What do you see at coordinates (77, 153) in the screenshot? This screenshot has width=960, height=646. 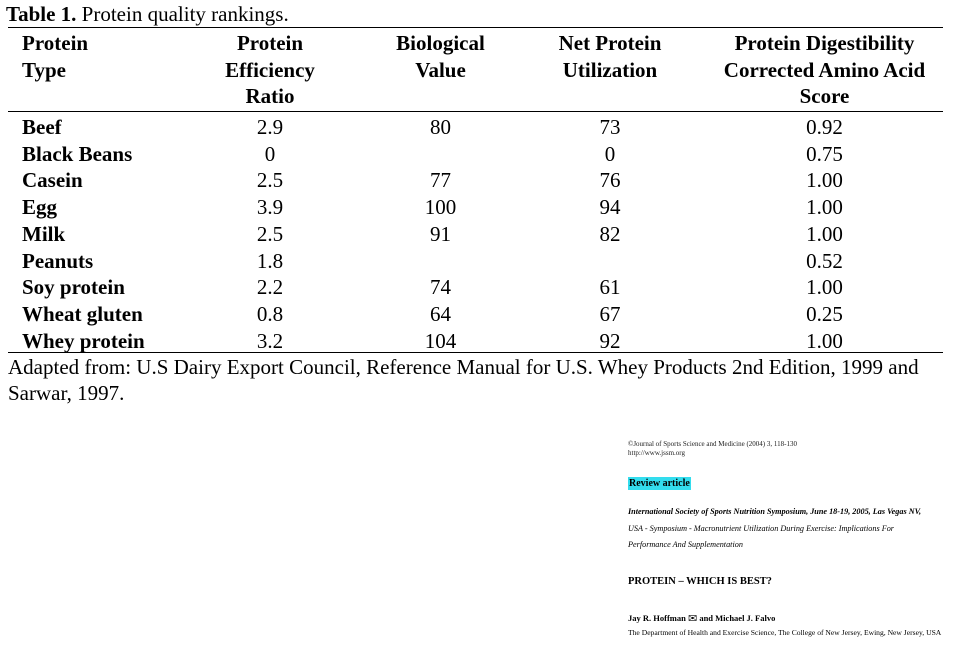 I see `cell-protein-type: Black Beans` at bounding box center [77, 153].